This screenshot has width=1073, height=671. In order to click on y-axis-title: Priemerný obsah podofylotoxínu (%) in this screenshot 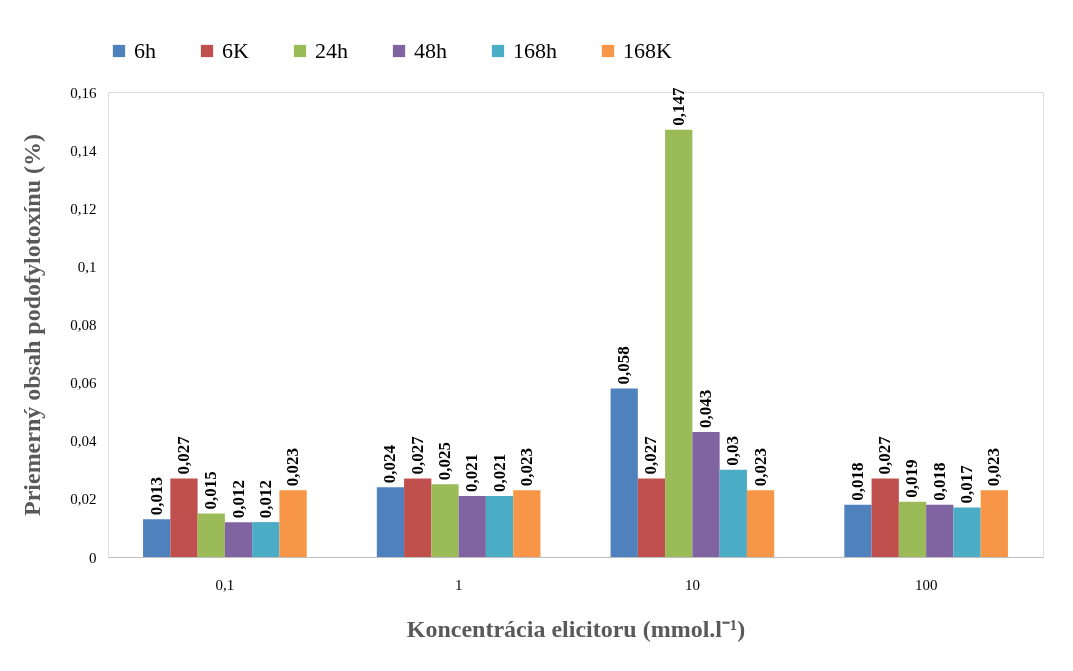, I will do `click(32, 325)`.